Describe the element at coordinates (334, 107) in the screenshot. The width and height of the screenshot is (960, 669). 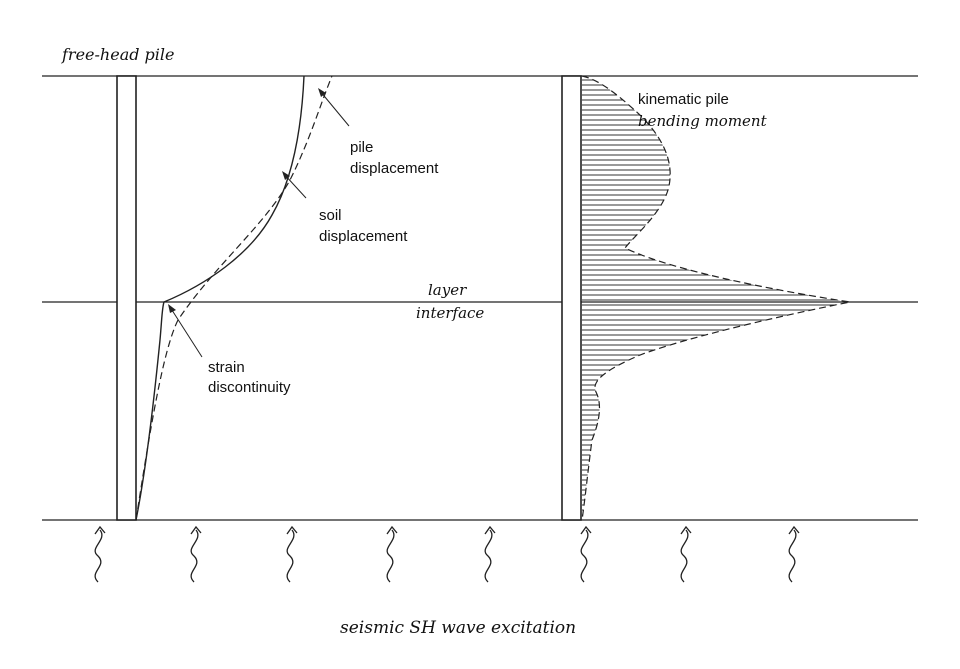
I see `pile-displacement-leader` at that location.